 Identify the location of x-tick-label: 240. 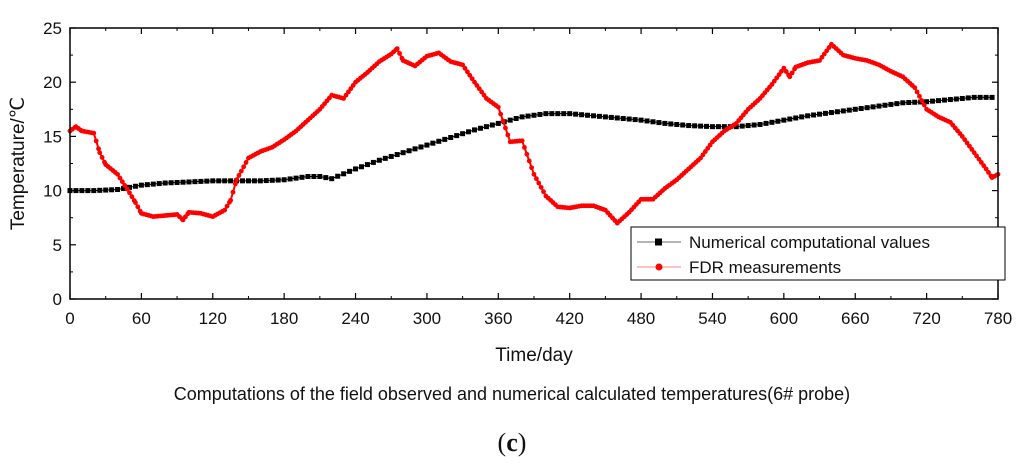
(355, 318).